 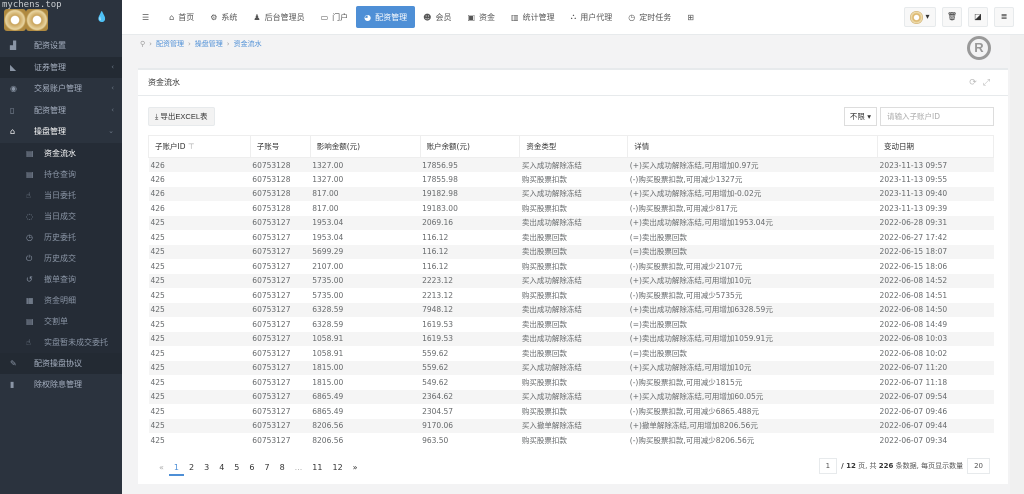 I want to click on submenu-item: ☝ 当日委托, so click(x=61, y=195).